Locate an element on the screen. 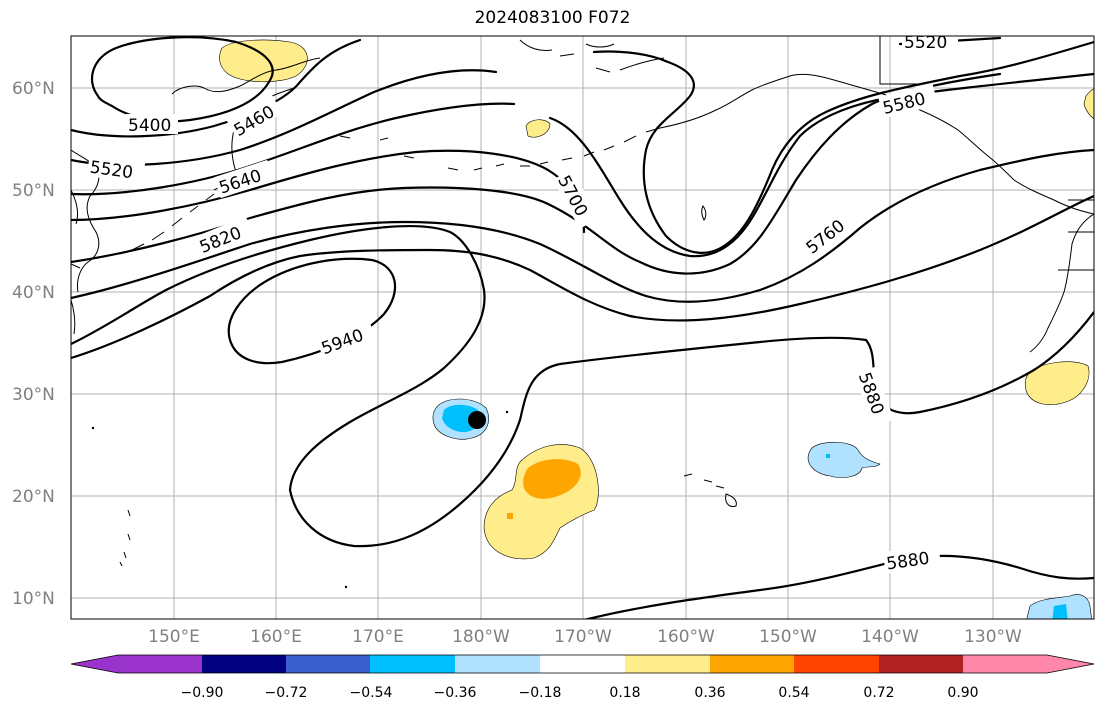 Image resolution: width=1105 pixels, height=712 pixels. lon-label-140w: 140°W is located at coordinates (890, 637).